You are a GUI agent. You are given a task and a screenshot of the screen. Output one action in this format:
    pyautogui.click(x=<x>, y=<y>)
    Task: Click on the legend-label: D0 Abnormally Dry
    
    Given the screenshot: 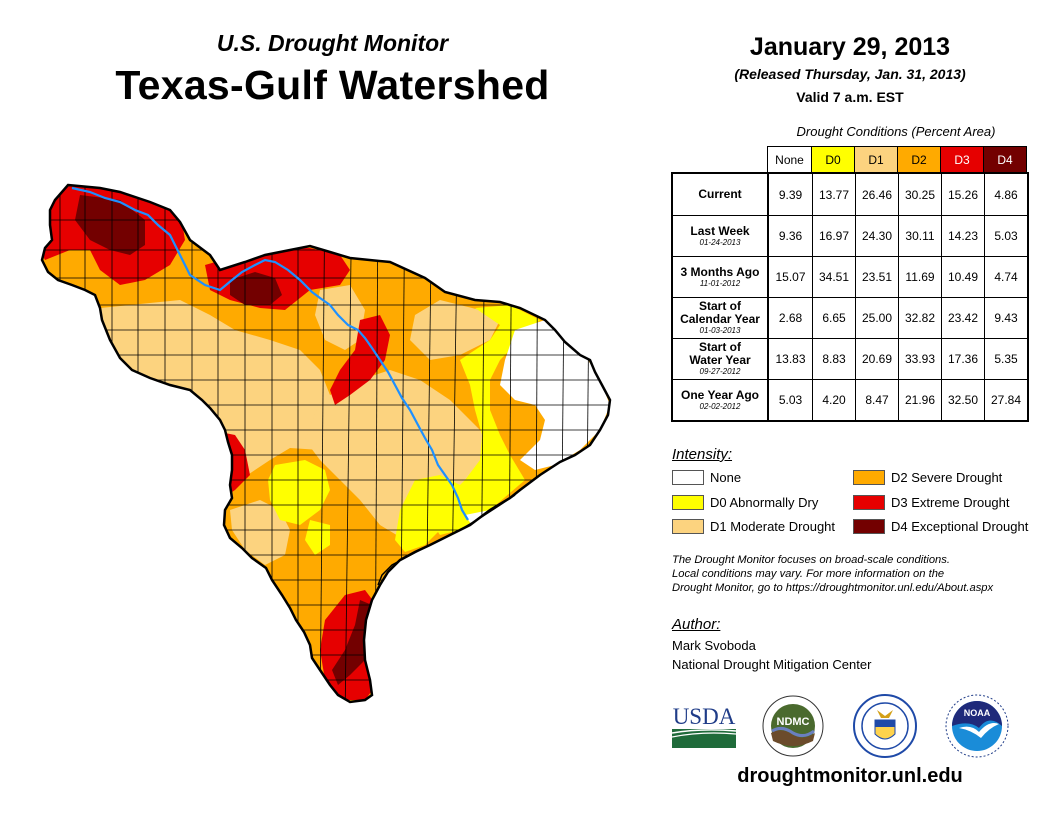 What is the action you would take?
    pyautogui.click(x=764, y=502)
    